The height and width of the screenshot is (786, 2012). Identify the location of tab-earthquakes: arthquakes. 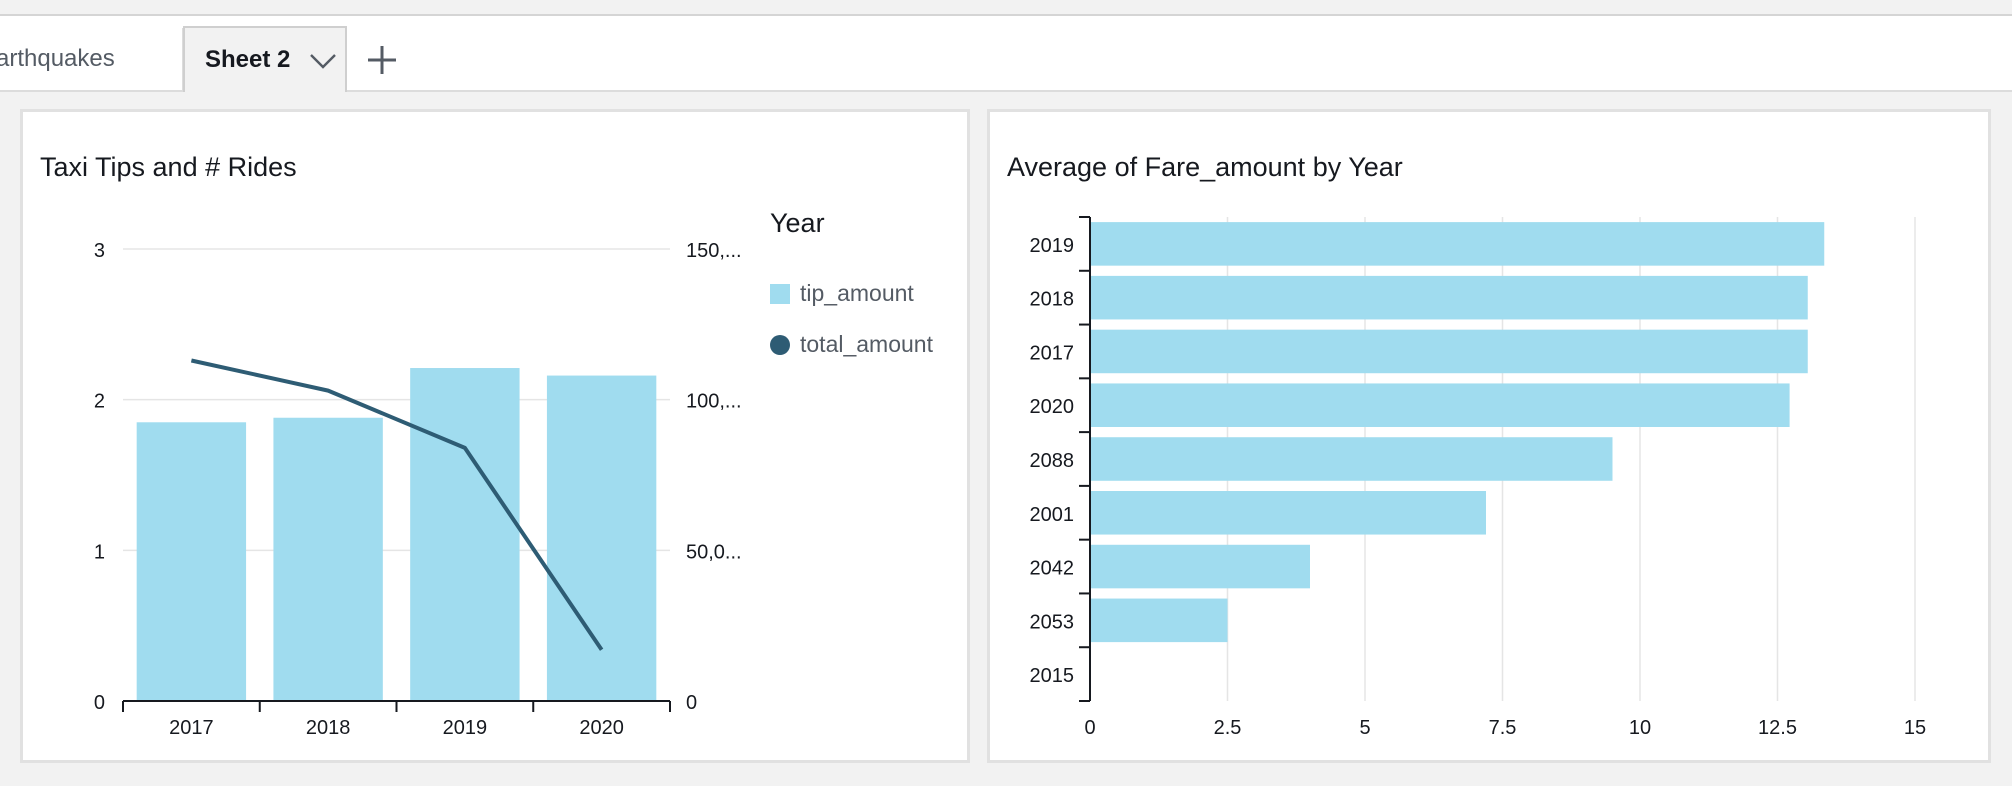
(92, 59).